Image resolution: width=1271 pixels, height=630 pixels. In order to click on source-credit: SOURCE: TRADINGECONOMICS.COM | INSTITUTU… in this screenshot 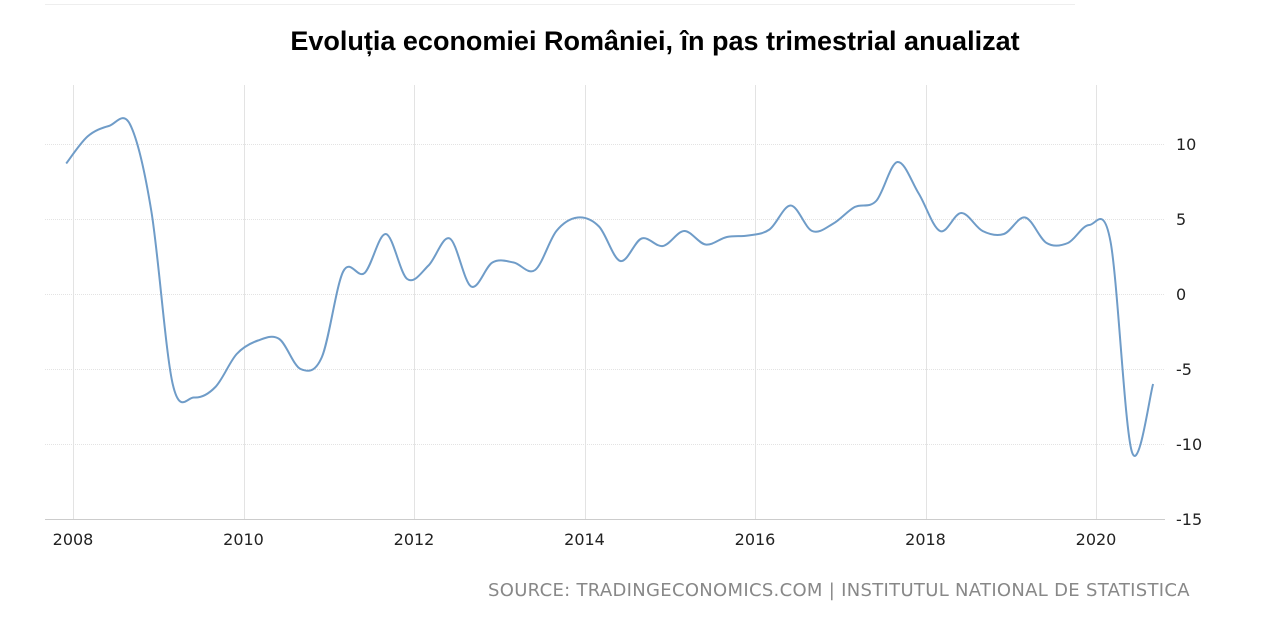, I will do `click(839, 590)`.